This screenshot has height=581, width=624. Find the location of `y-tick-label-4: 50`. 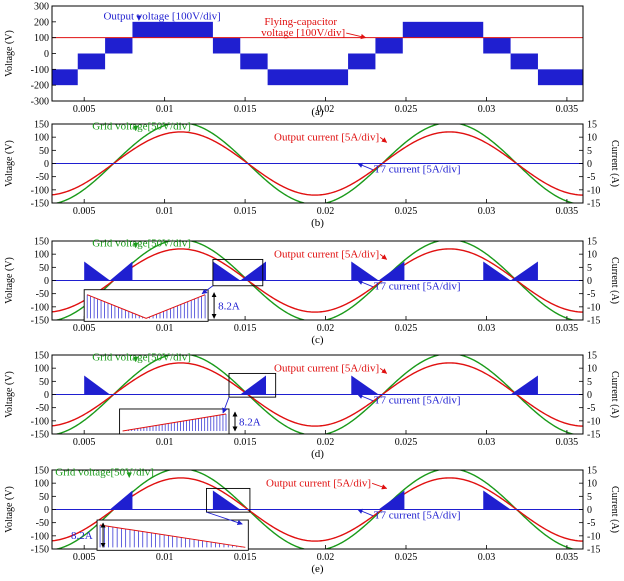

y-tick-label-4: 50 is located at coordinates (44, 497).